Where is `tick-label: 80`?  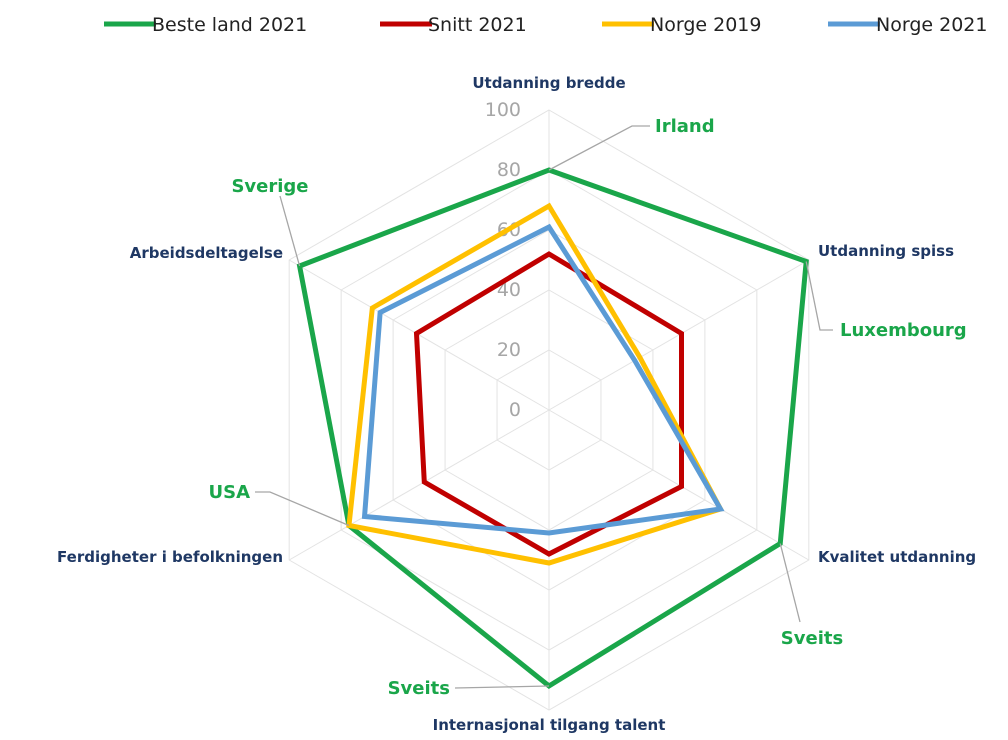
tick-label: 80 is located at coordinates (509, 170).